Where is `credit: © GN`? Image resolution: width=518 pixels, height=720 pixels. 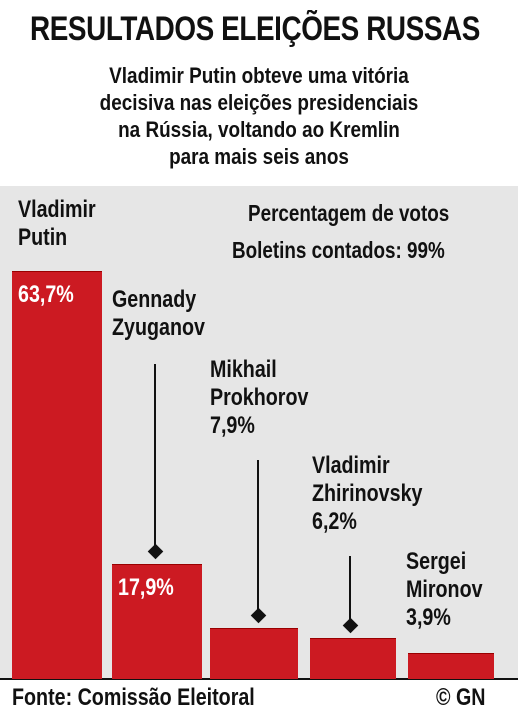
credit: © GN is located at coordinates (461, 697).